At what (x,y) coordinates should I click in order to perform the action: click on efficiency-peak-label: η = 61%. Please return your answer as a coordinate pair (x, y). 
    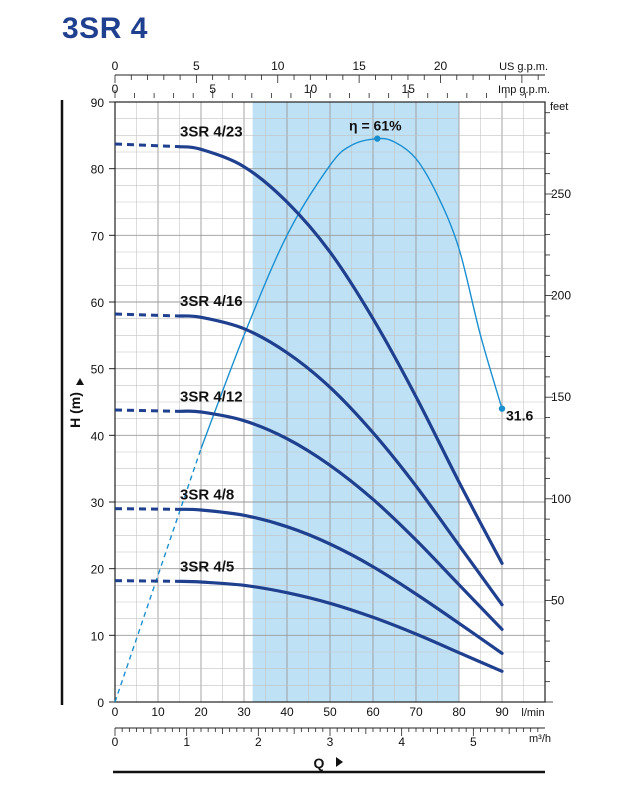
    Looking at the image, I should click on (375, 126).